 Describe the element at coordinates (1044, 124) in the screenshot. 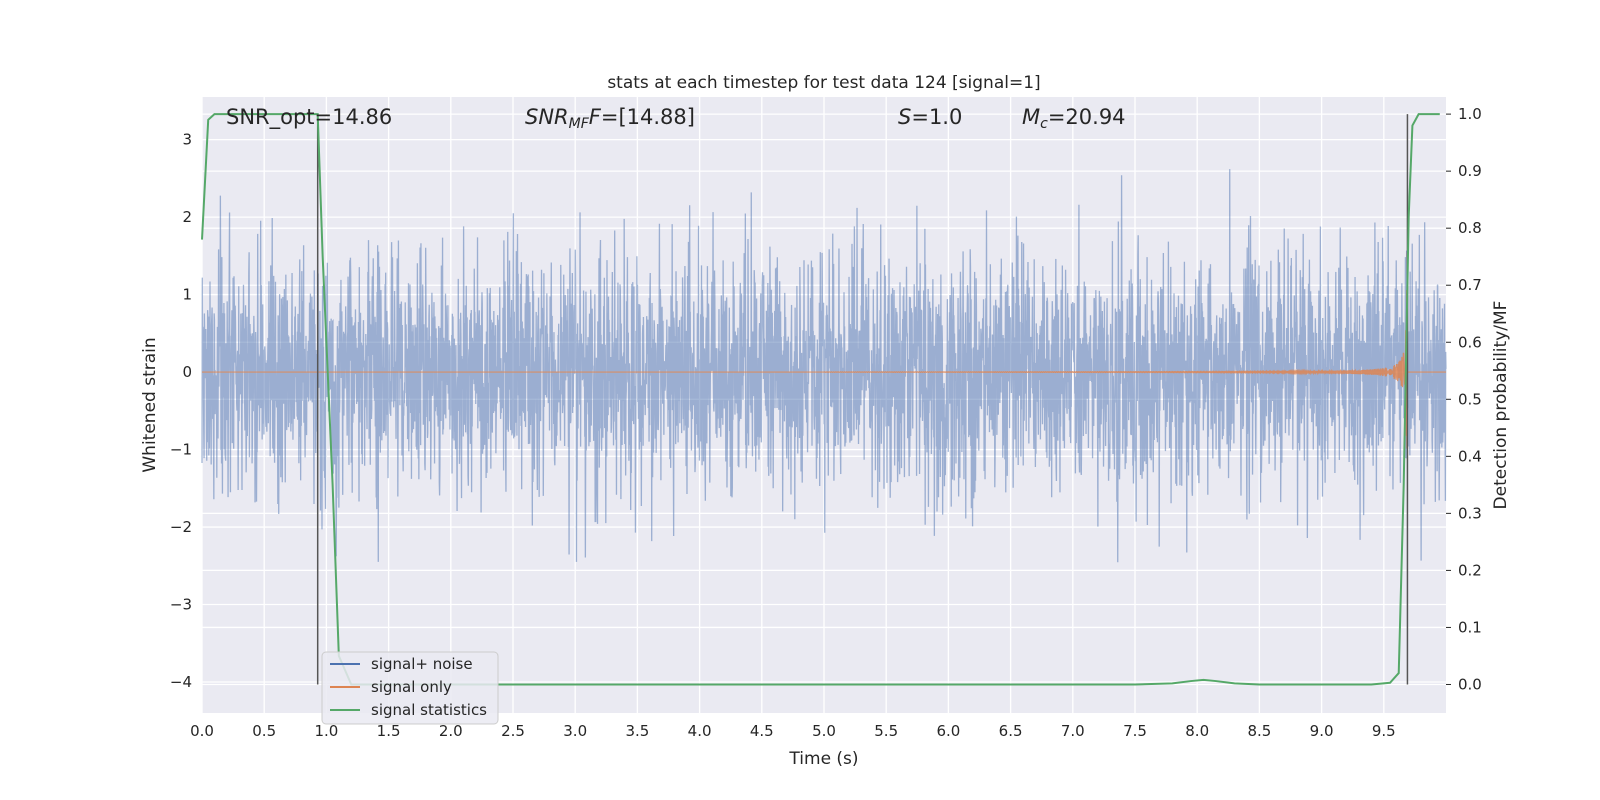

I see `mc-subscript: c` at that location.